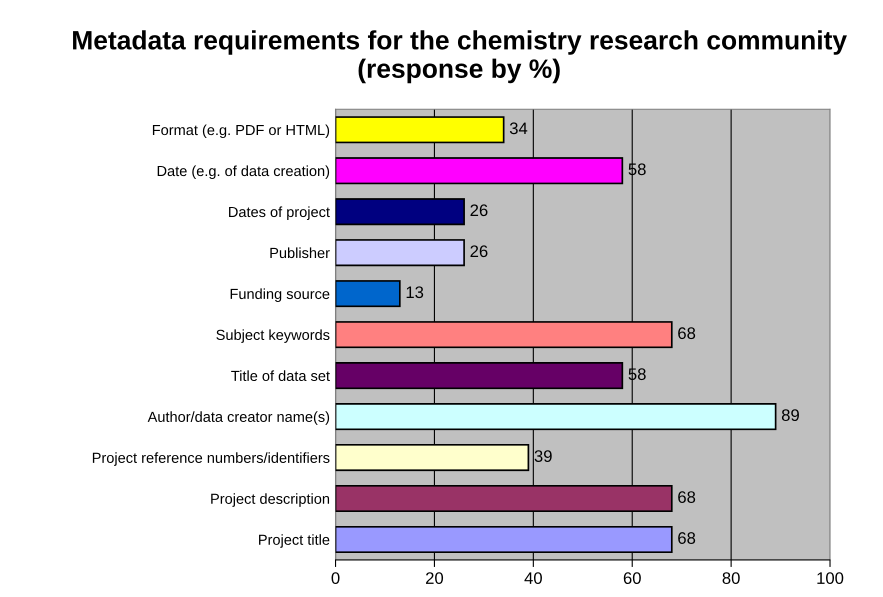 The width and height of the screenshot is (883, 597). What do you see at coordinates (415, 292) in the screenshot?
I see `data-label: 13` at bounding box center [415, 292].